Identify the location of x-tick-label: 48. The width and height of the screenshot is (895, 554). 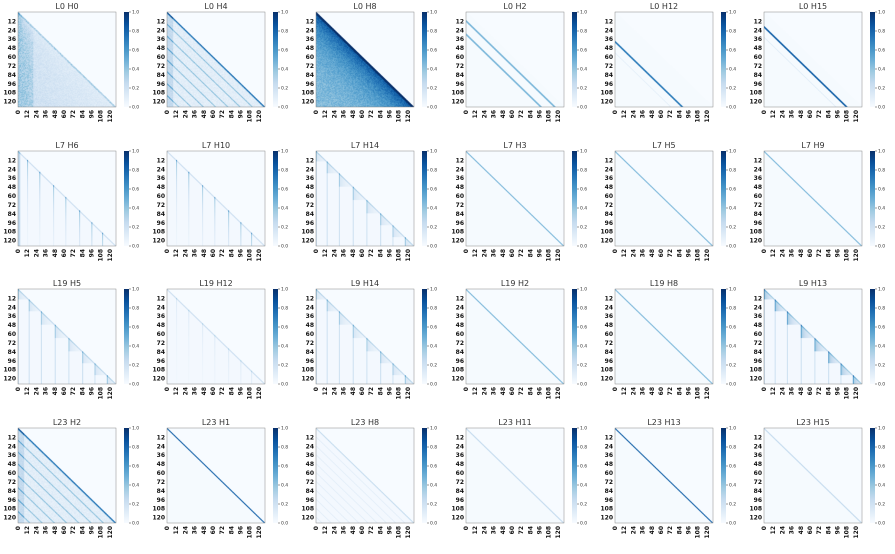
(204, 253).